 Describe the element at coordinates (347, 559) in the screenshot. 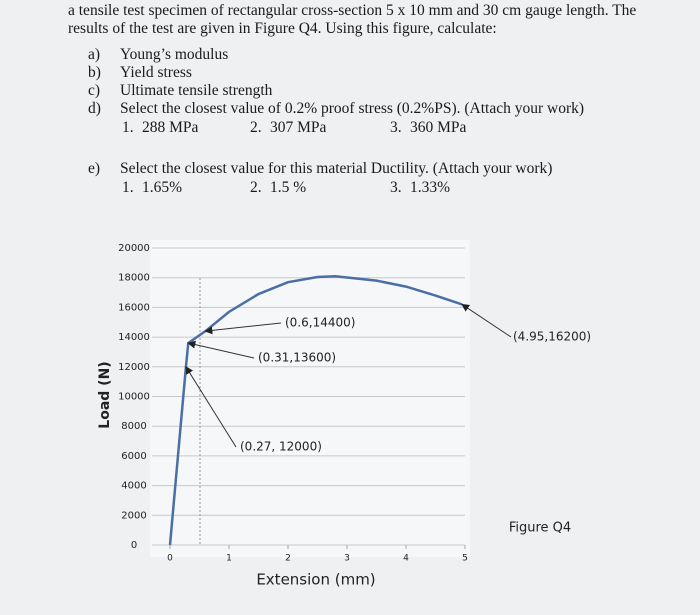

I see `x-tick-label: 3` at that location.